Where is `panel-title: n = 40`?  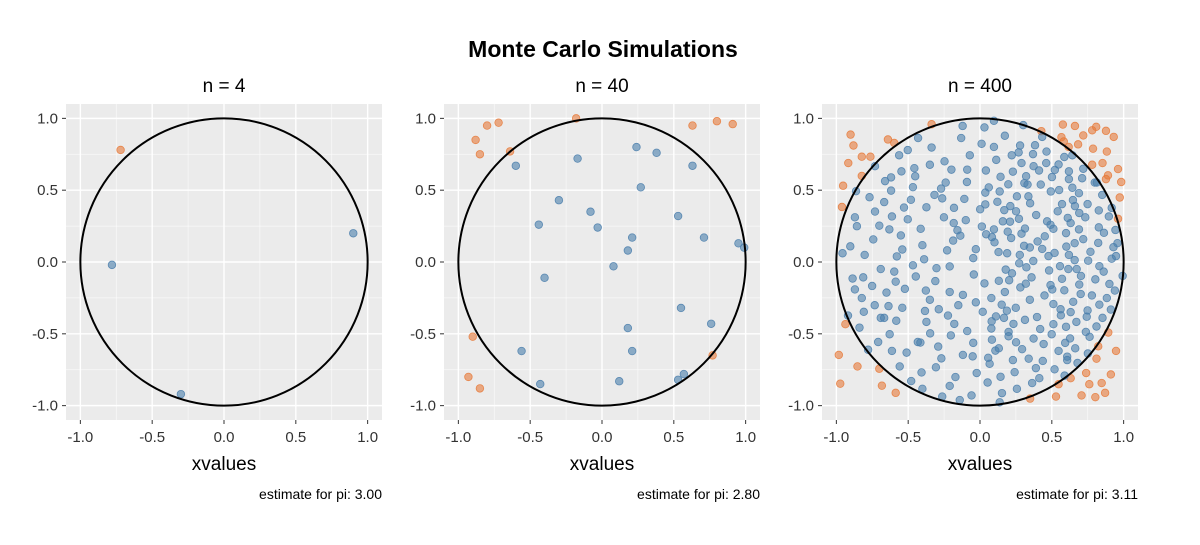
panel-title: n = 40 is located at coordinates (601, 86).